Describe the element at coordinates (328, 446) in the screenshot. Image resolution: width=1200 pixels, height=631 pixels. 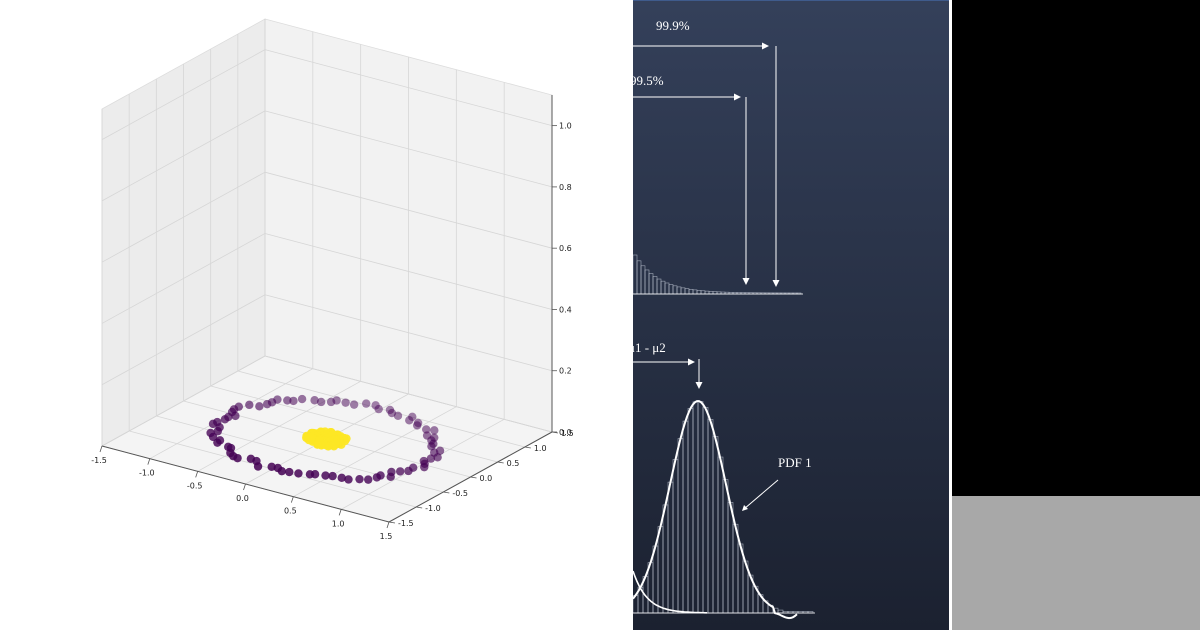
I see `core-point` at that location.